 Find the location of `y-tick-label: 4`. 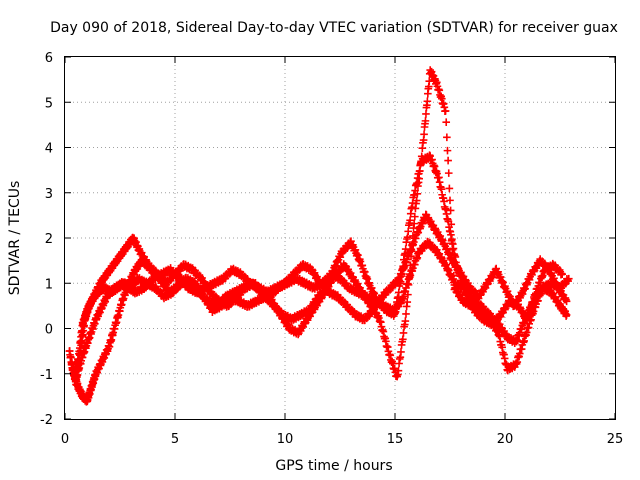

y-tick-label: 4 is located at coordinates (49, 149).